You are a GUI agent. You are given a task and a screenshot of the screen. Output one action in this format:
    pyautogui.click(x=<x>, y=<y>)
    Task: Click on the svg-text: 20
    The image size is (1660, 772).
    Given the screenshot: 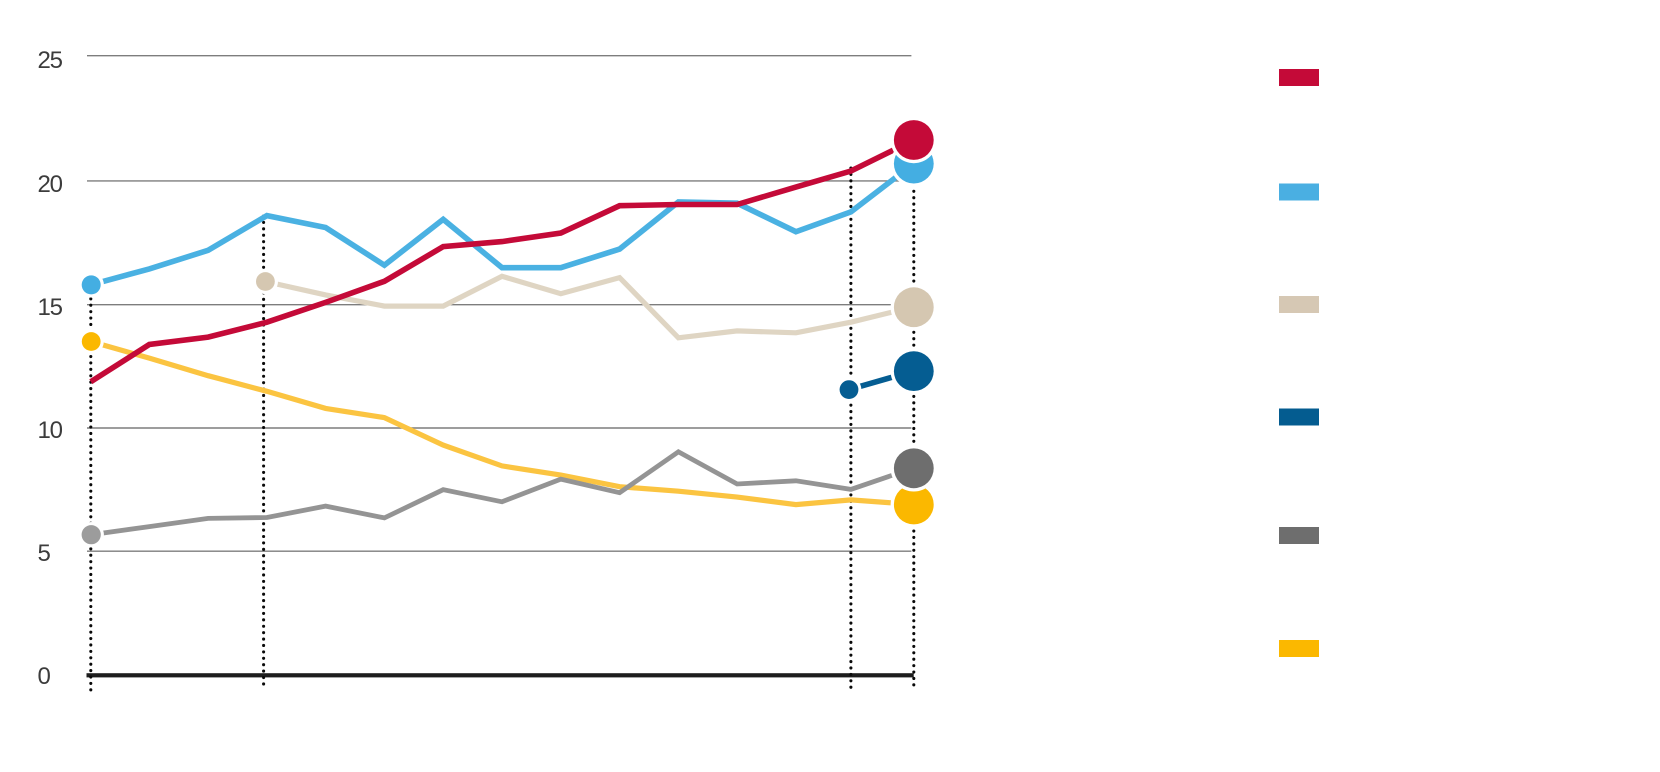 What is the action you would take?
    pyautogui.click(x=50, y=184)
    